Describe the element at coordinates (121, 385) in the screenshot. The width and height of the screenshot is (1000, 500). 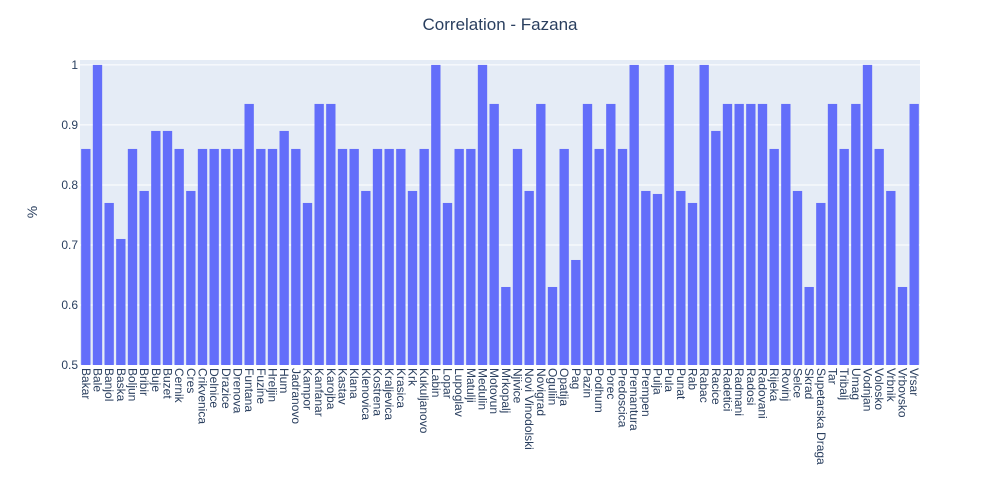
I see `x-tick-label: Baska` at that location.